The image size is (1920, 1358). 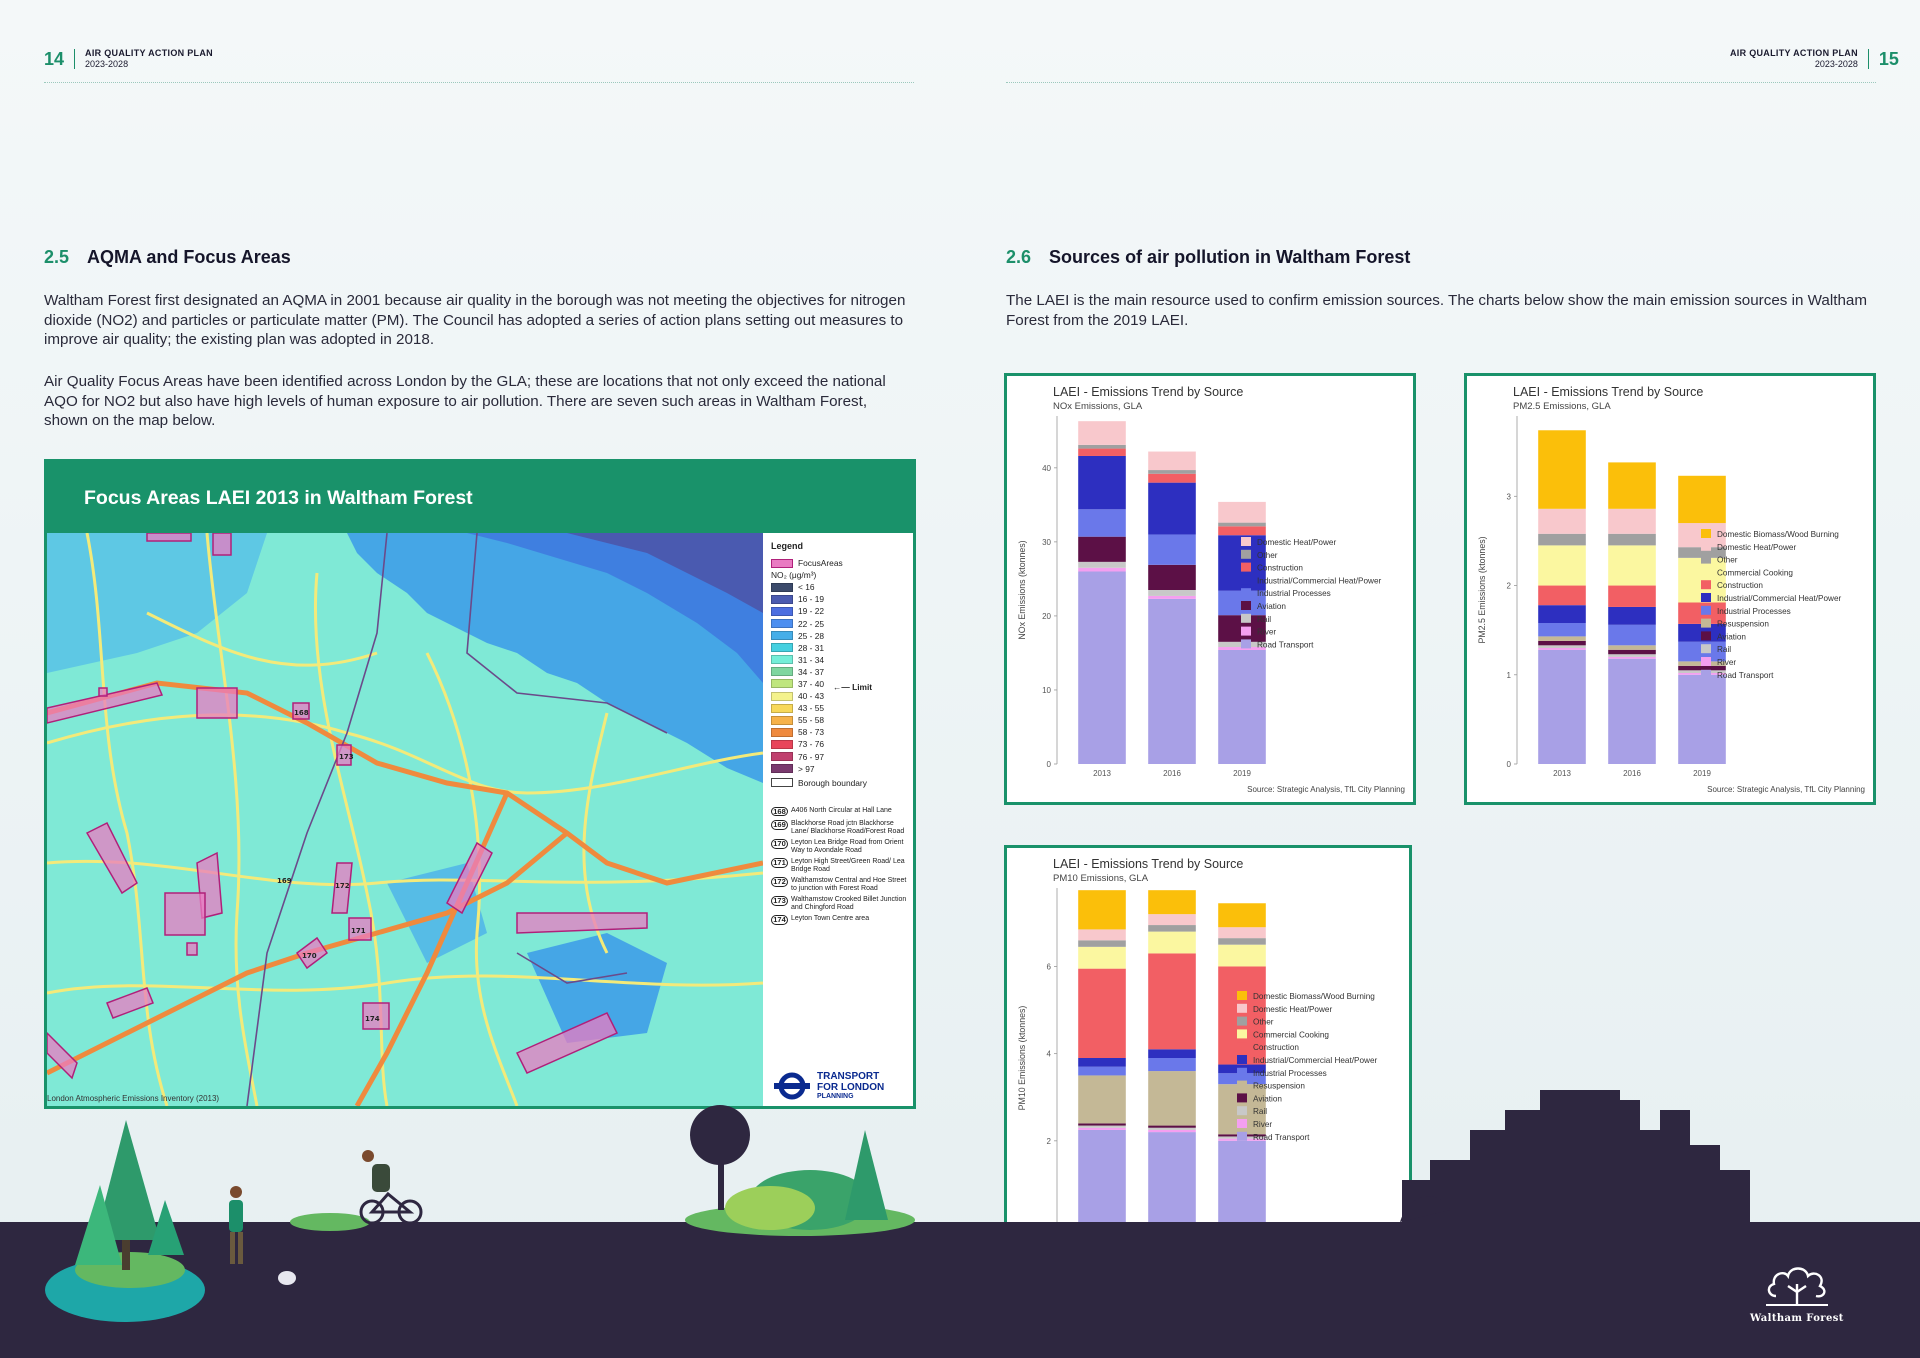 What do you see at coordinates (287, 1278) in the screenshot?
I see `dog-icon` at bounding box center [287, 1278].